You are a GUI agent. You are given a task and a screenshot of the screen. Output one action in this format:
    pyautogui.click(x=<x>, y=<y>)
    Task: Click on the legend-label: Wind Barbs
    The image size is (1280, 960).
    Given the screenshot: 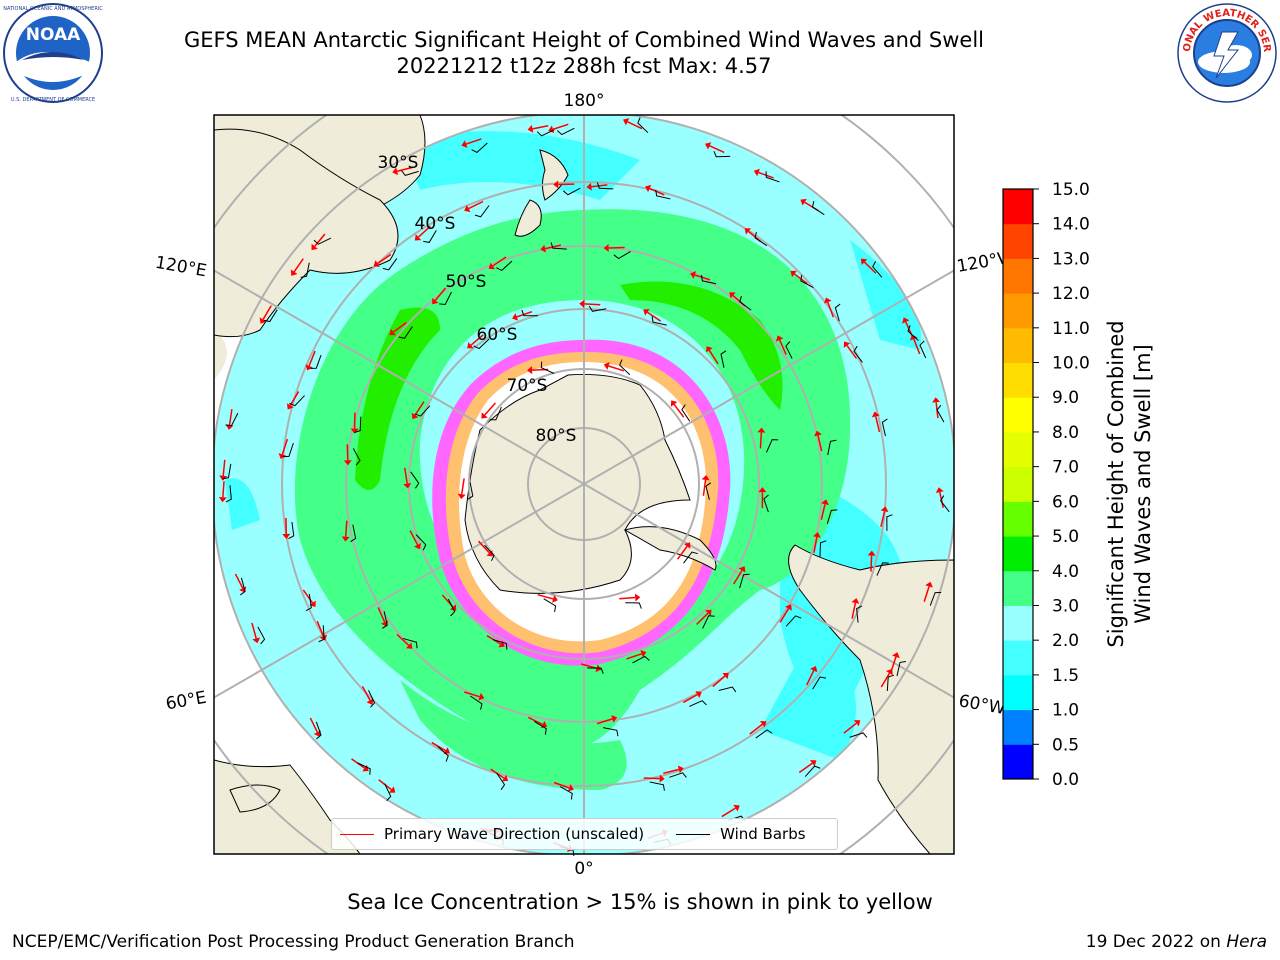 What is the action you would take?
    pyautogui.click(x=763, y=834)
    